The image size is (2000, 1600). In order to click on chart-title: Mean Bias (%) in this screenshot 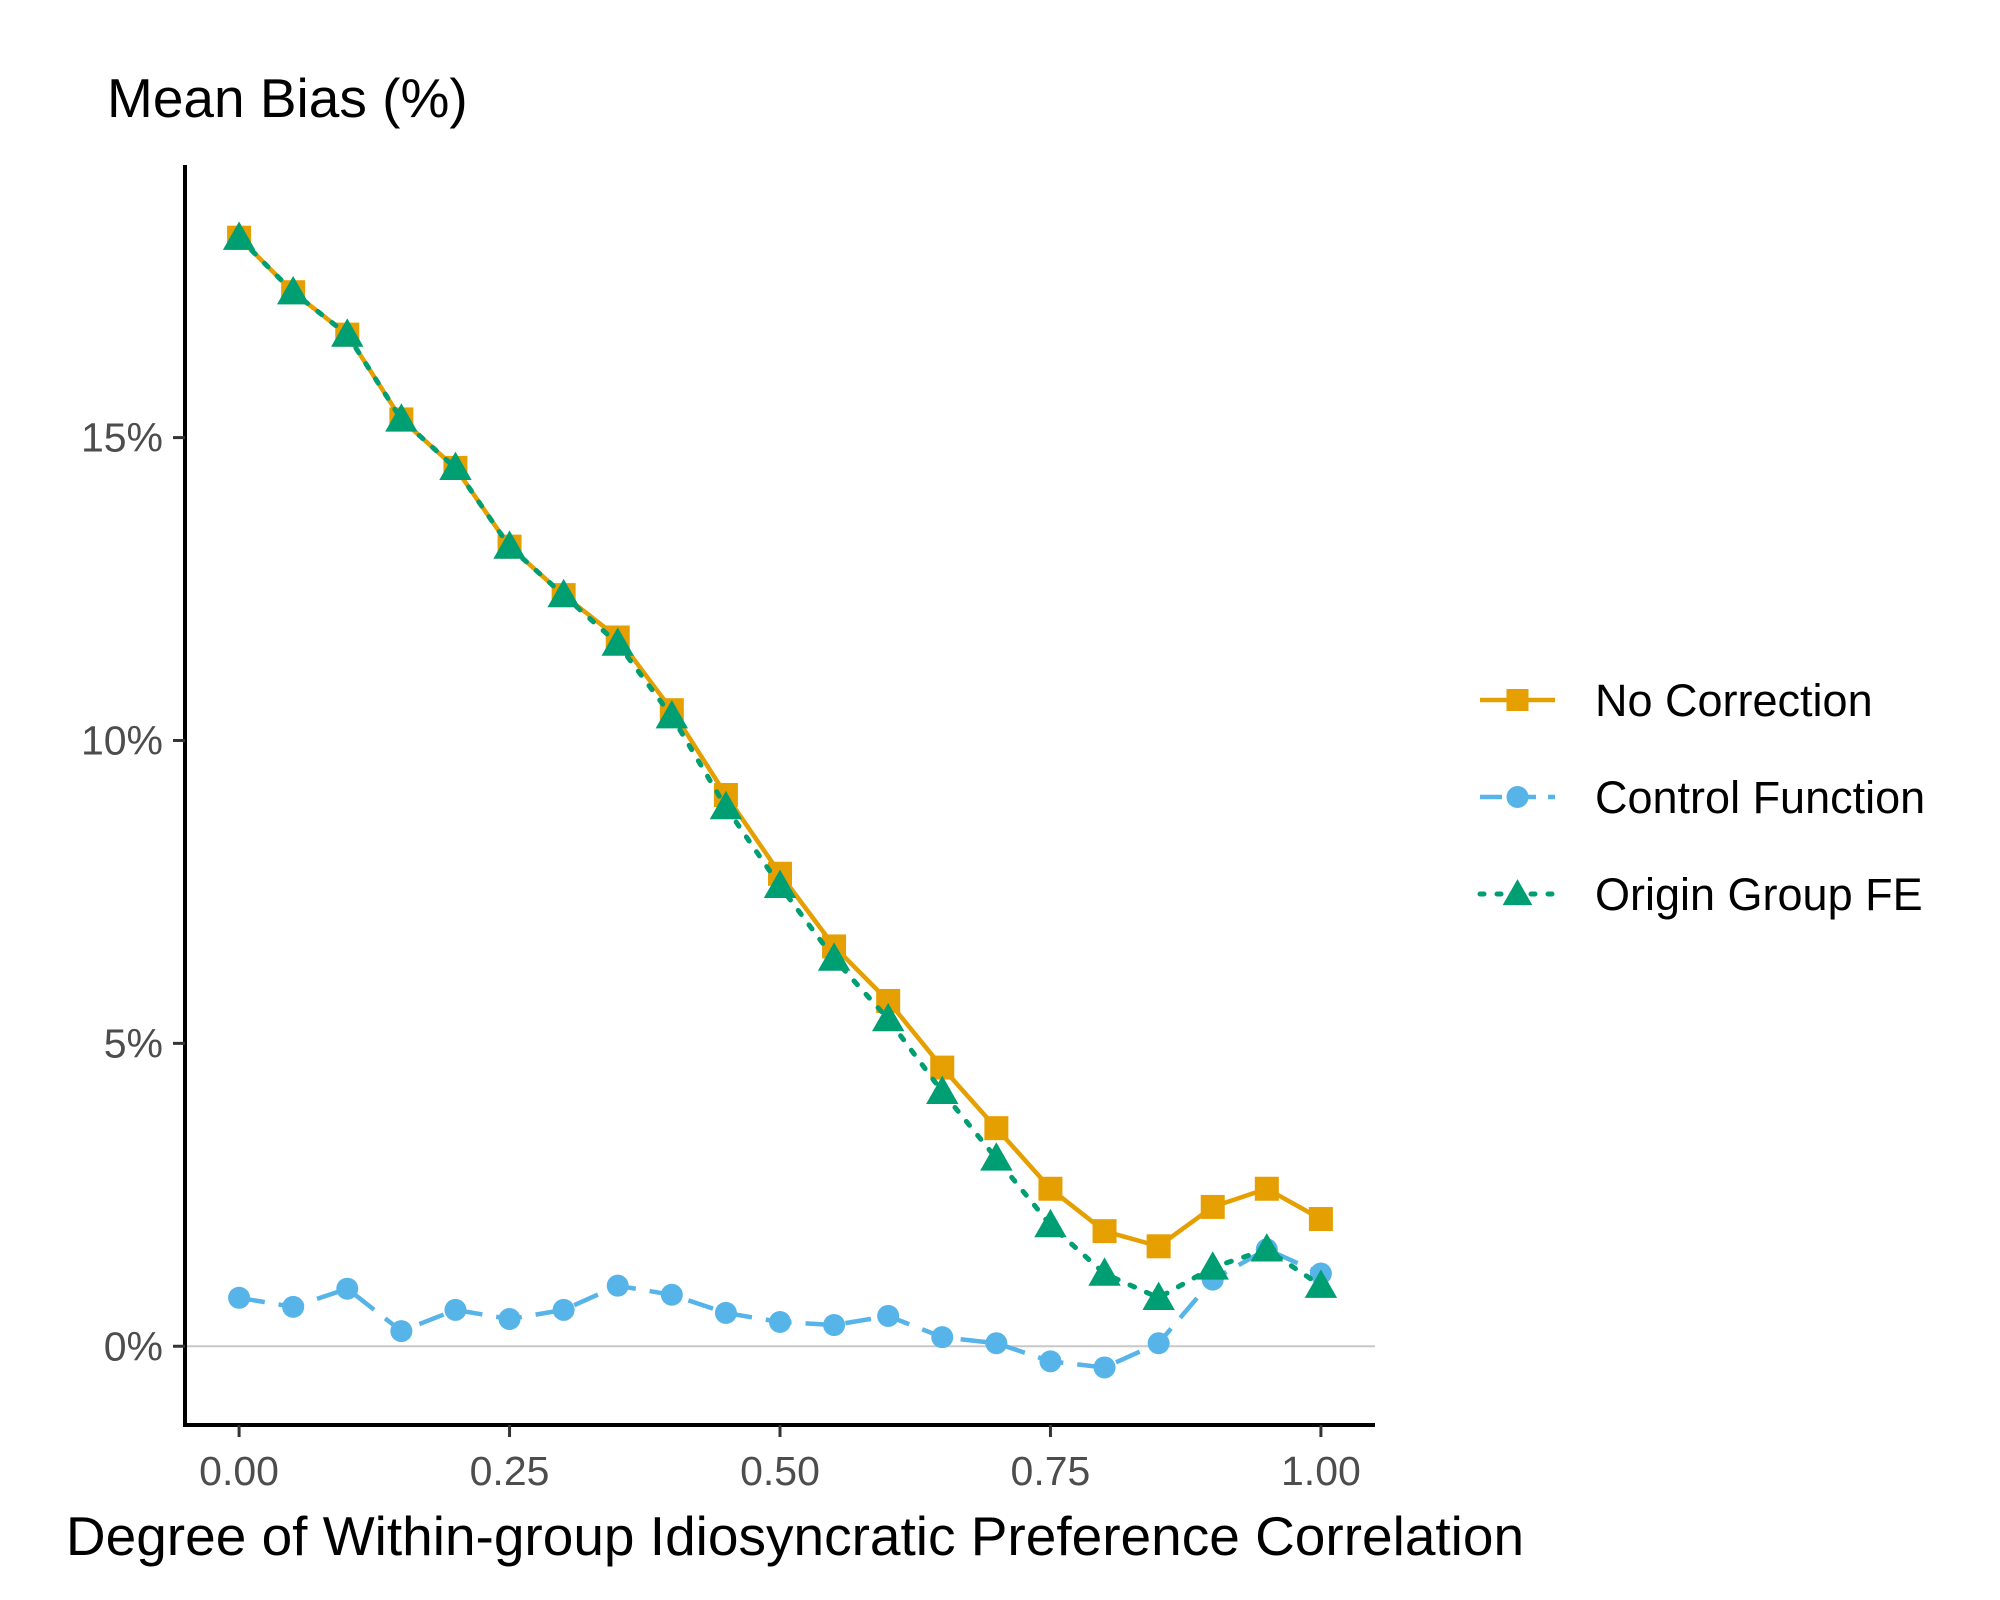, I will do `click(287, 98)`.